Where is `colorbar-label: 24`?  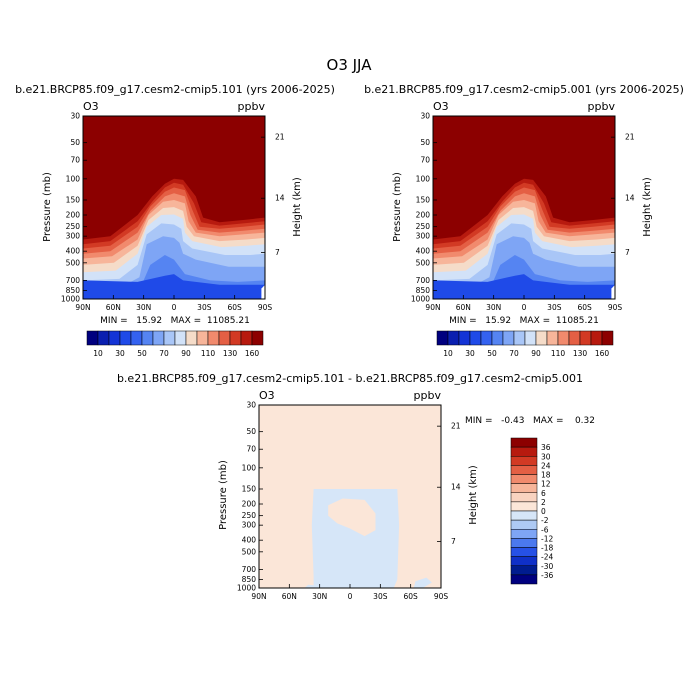 colorbar-label: 24 is located at coordinates (546, 465).